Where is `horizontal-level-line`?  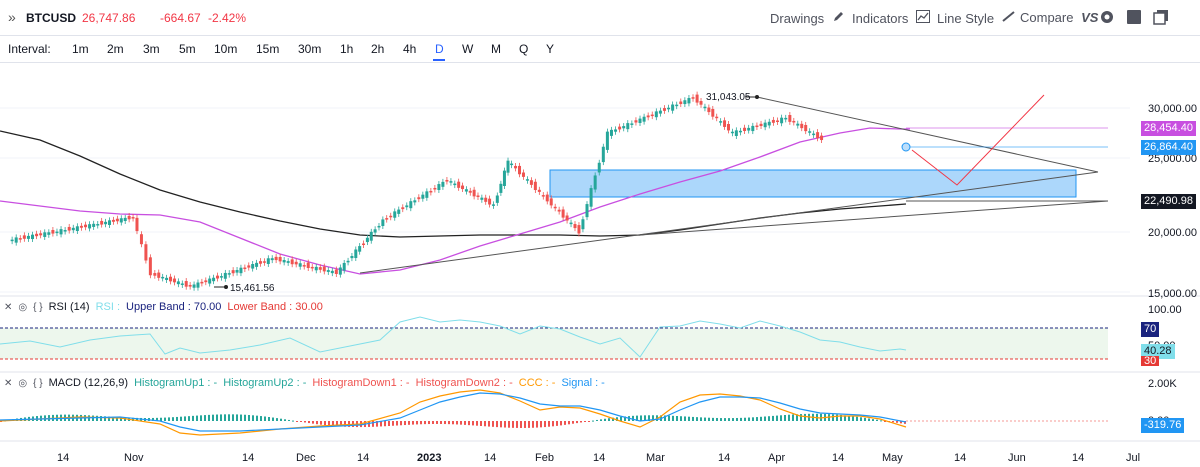 horizontal-level-line is located at coordinates (874, 218).